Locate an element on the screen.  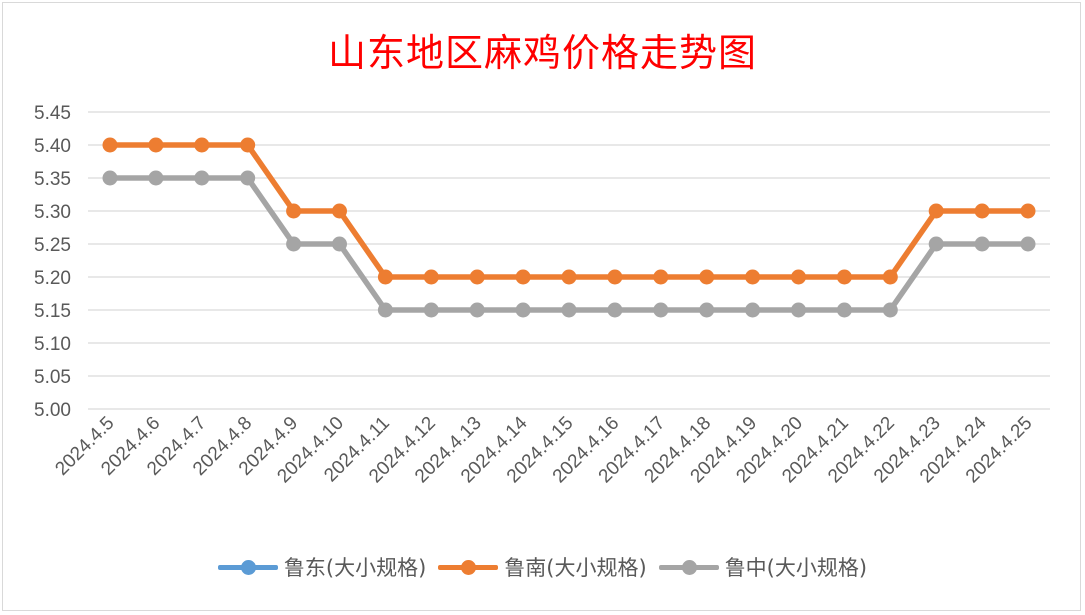
y-tick-label: 5.05 is located at coordinates (52, 377).